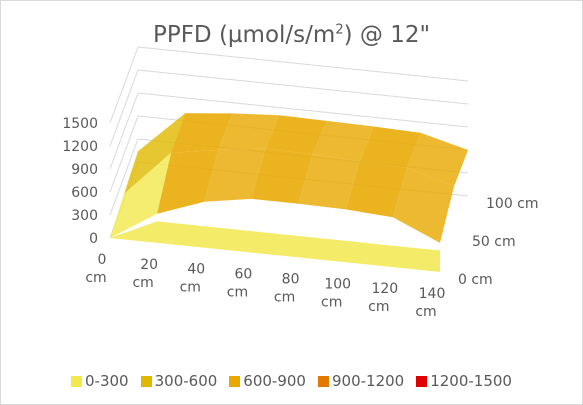 The image size is (583, 405). What do you see at coordinates (336, 293) in the screenshot?
I see `x-tick-label: 100 cm` at bounding box center [336, 293].